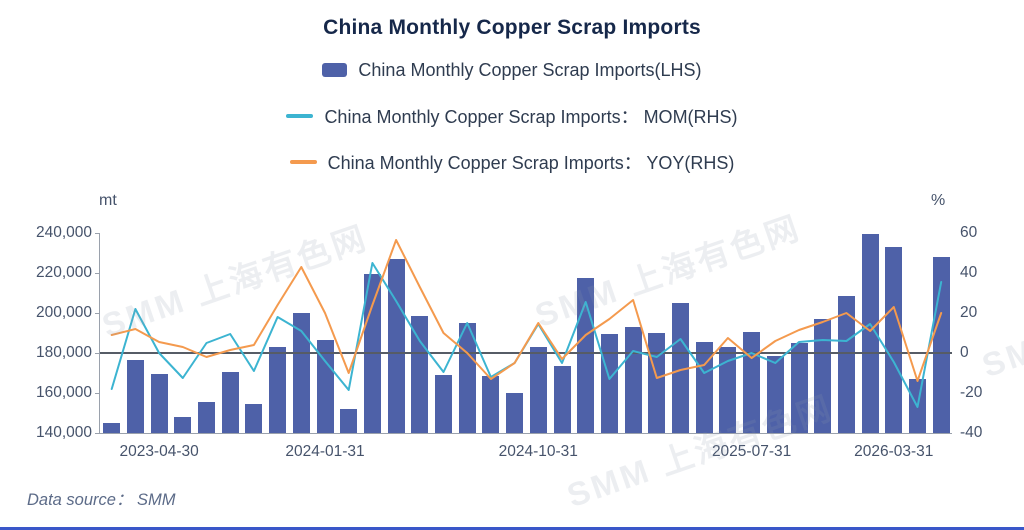  I want to click on x-axis-tick-label: 2024-10-31, so click(538, 451).